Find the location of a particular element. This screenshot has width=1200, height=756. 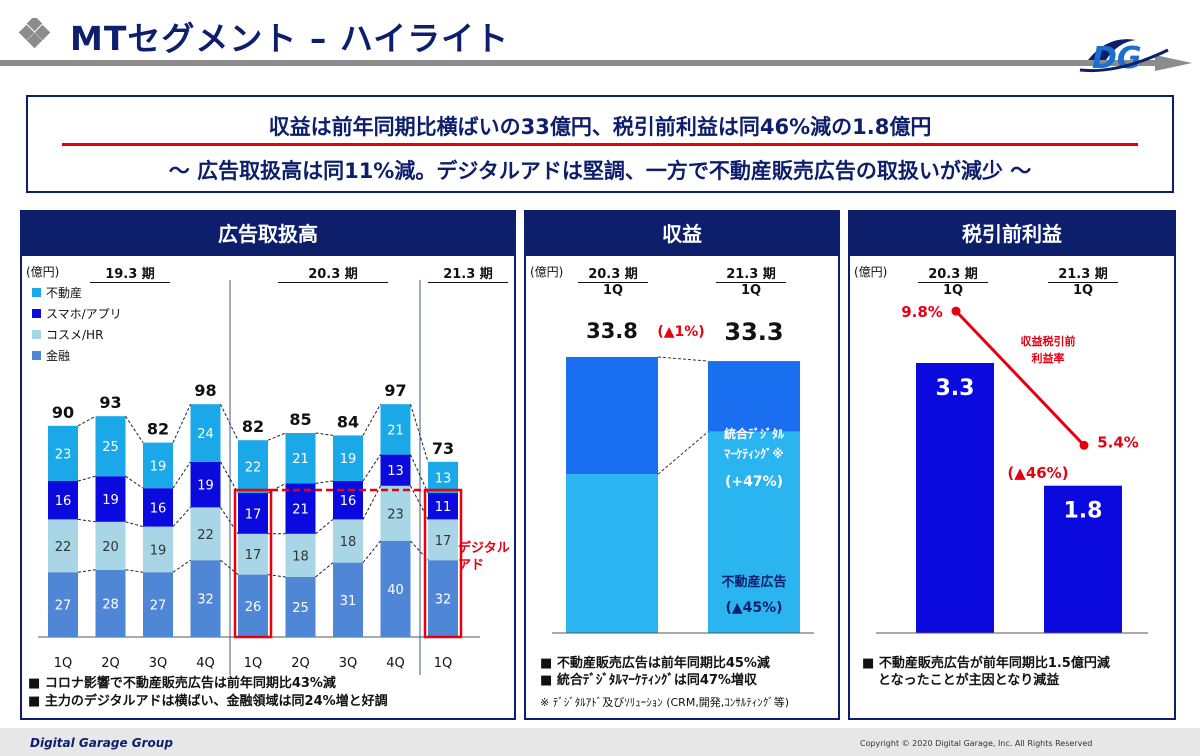

ad-bar-5-seg-0-label: 25 is located at coordinates (300, 608).